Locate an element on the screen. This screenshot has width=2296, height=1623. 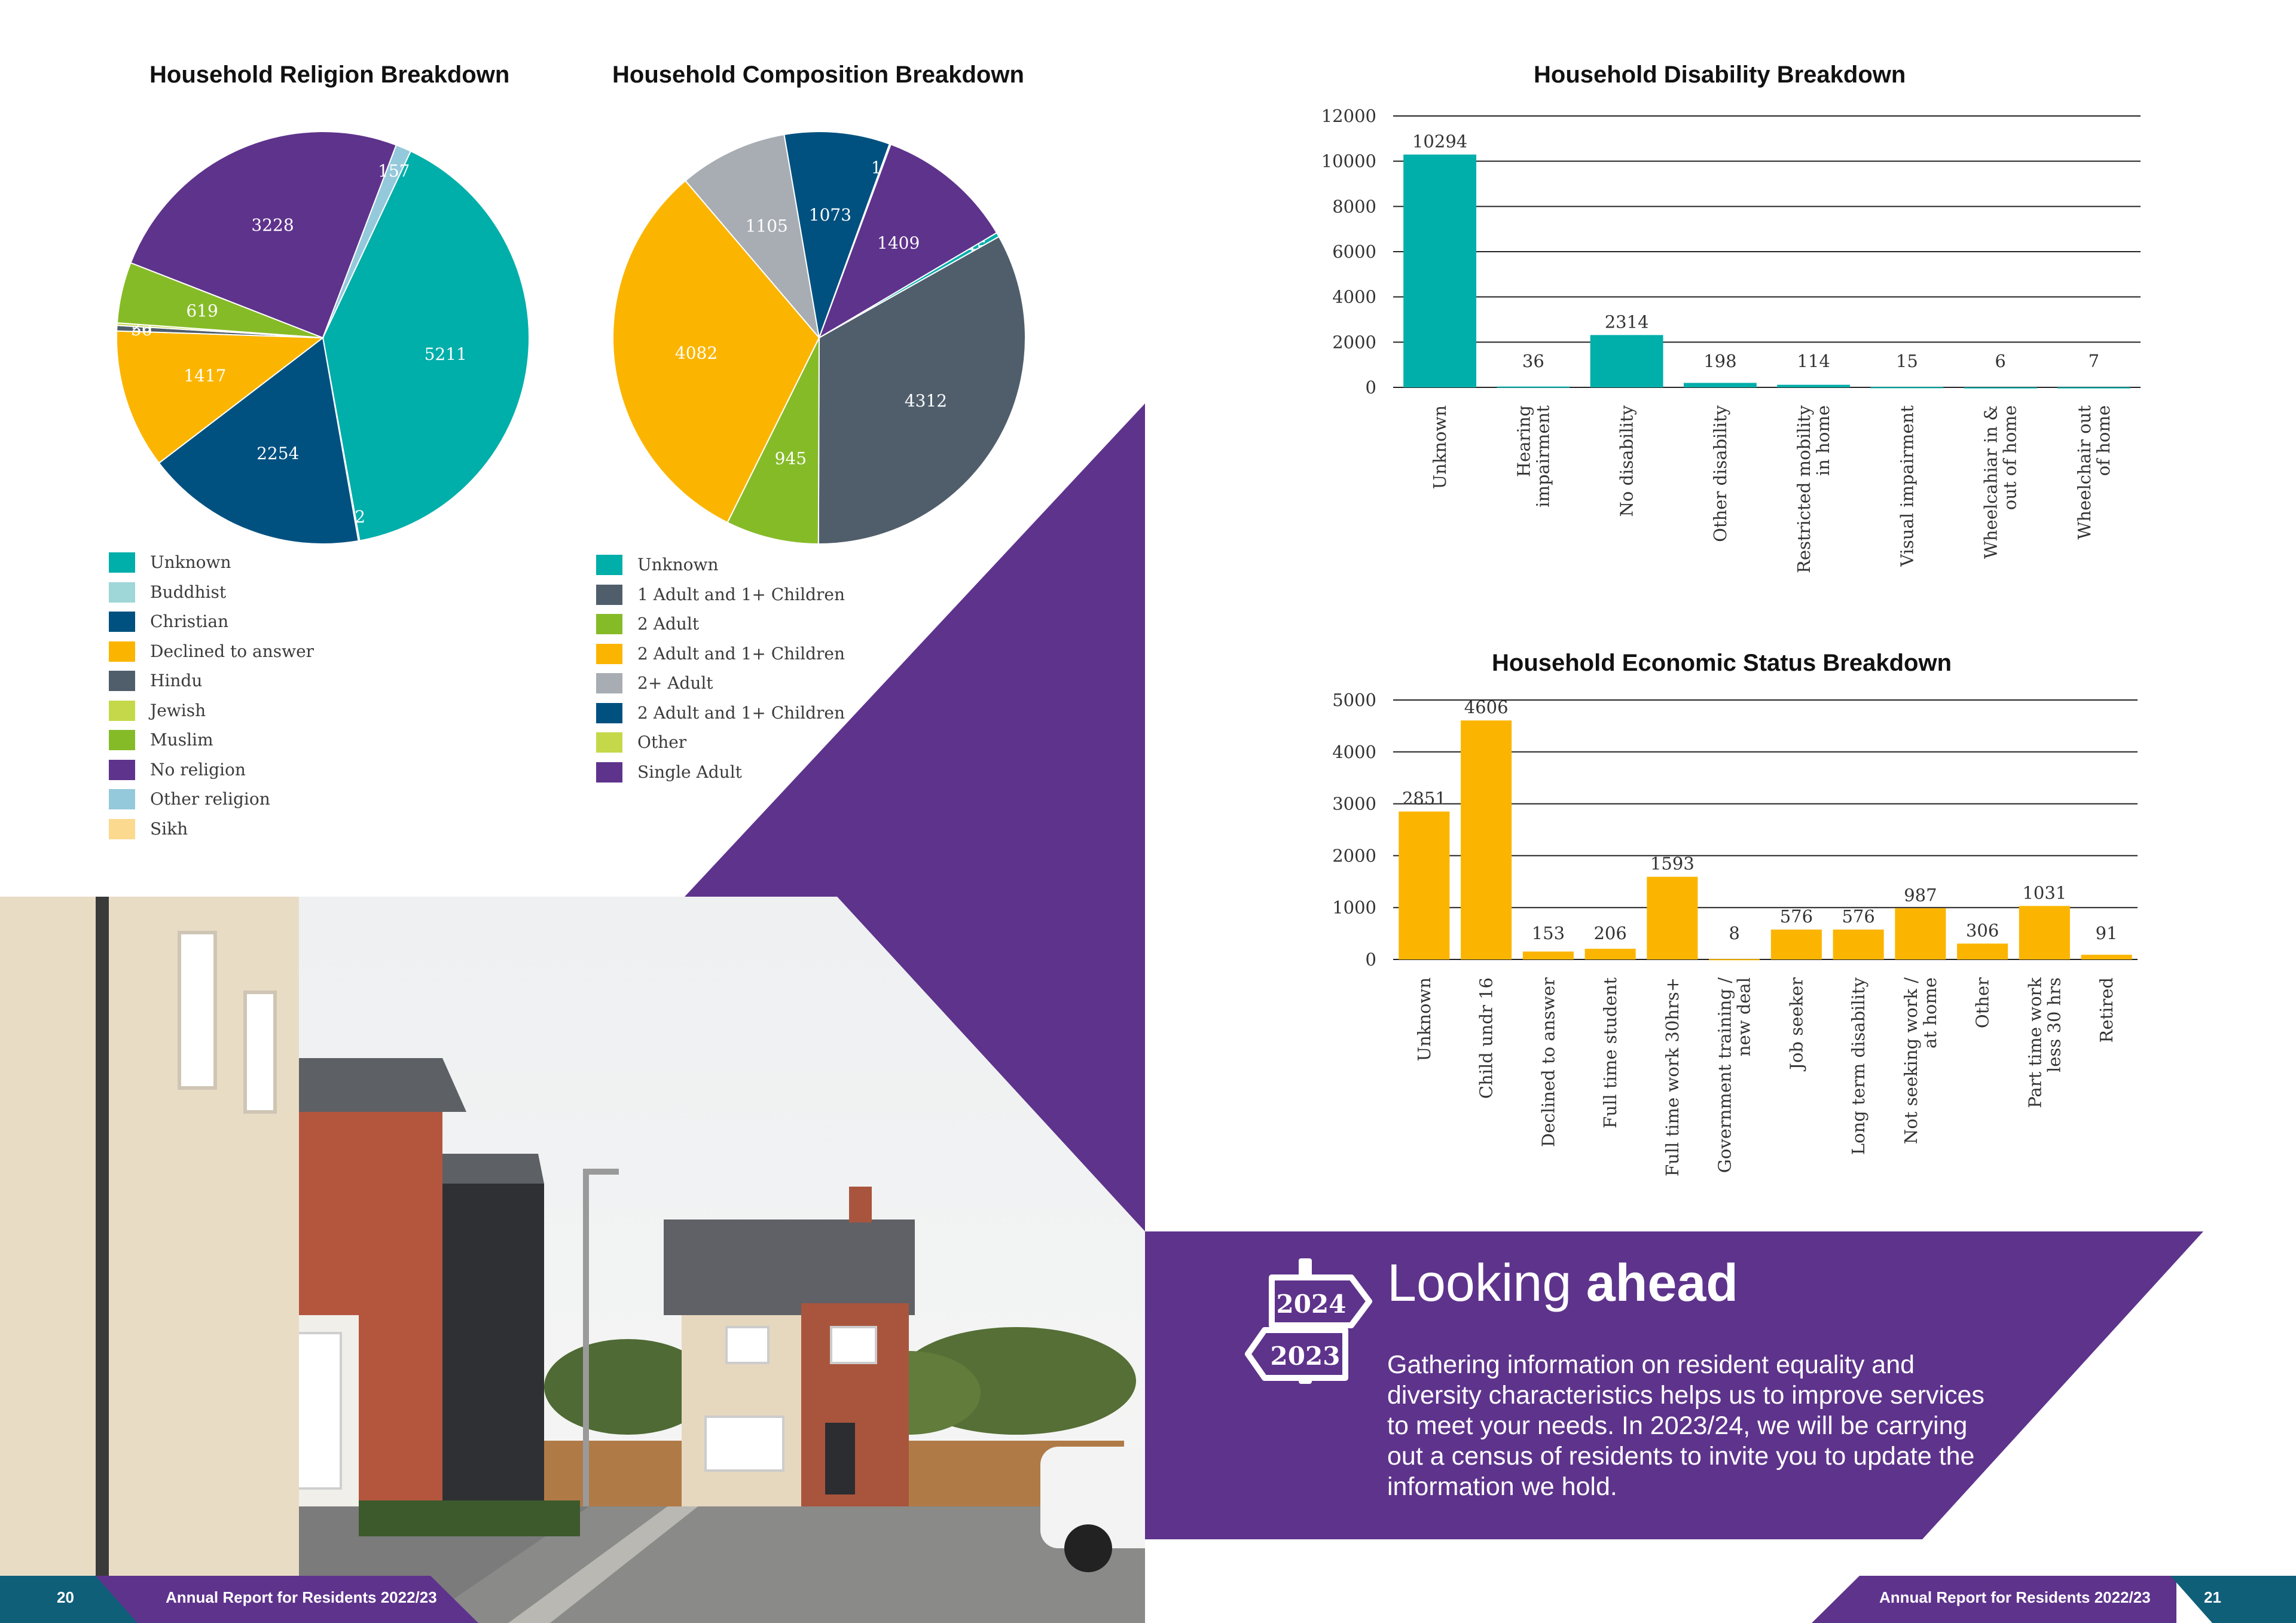
looking-ahead-heading-light: Looking is located at coordinates (1479, 1283).